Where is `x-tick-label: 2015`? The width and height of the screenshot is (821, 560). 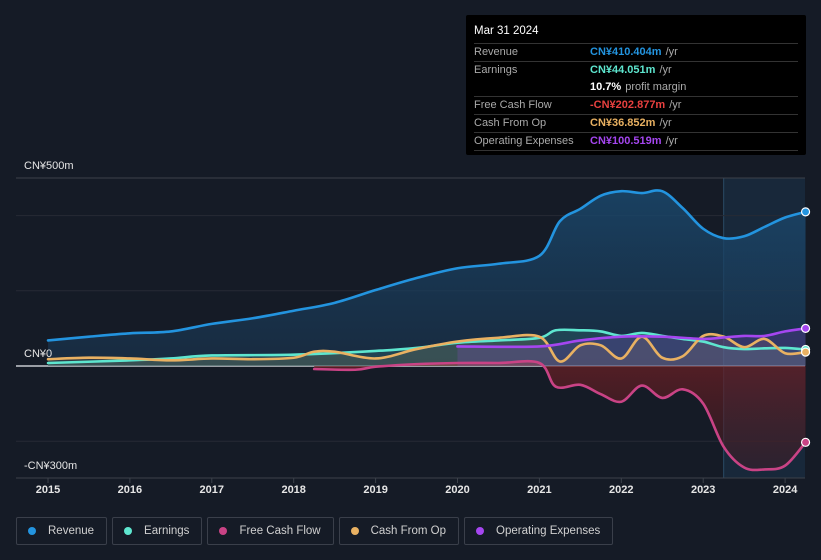
x-tick-label: 2015 is located at coordinates (48, 490).